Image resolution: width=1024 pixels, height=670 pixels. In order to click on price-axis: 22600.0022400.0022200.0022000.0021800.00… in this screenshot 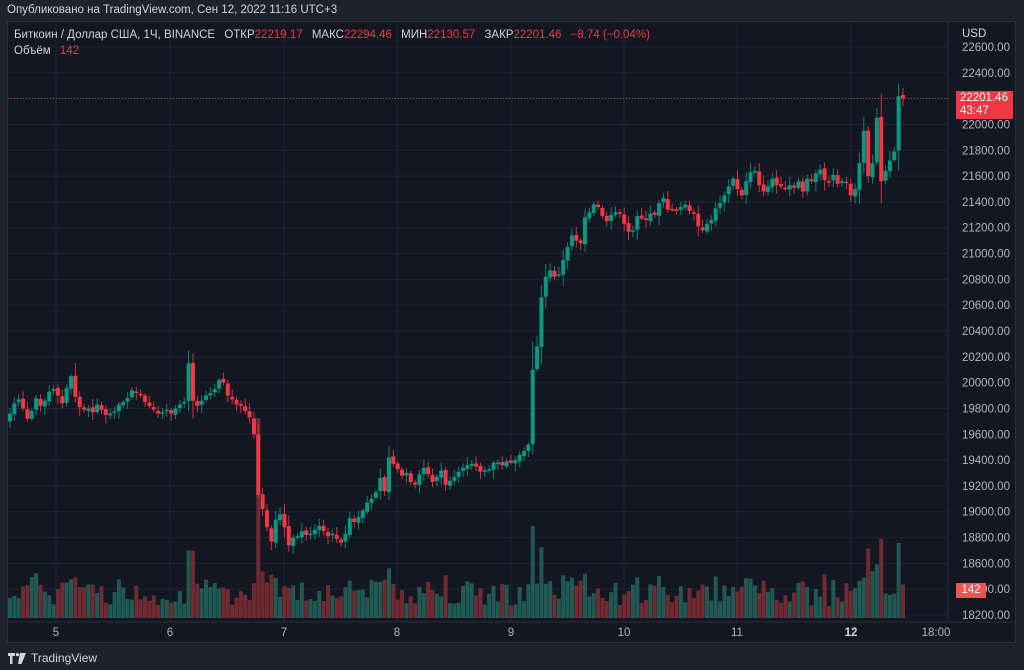, I will do `click(986, 332)`.